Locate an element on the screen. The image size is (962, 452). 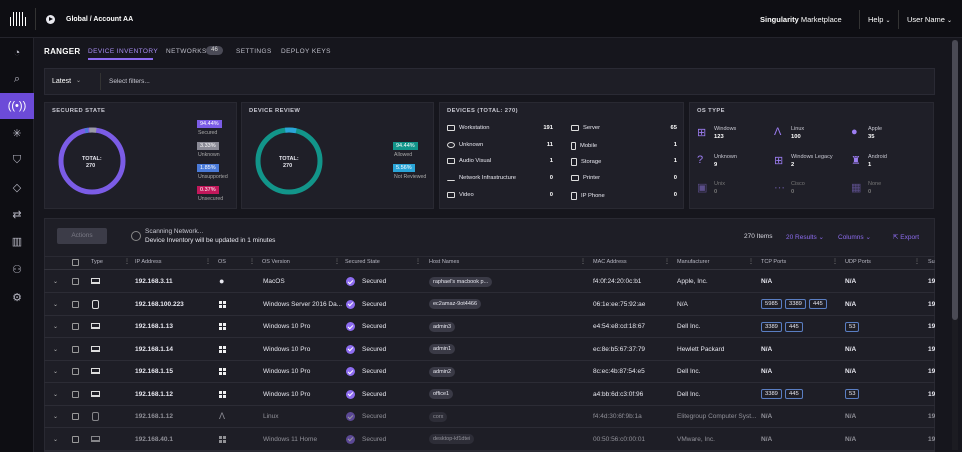
device-server: Server is located at coordinates (585, 128).